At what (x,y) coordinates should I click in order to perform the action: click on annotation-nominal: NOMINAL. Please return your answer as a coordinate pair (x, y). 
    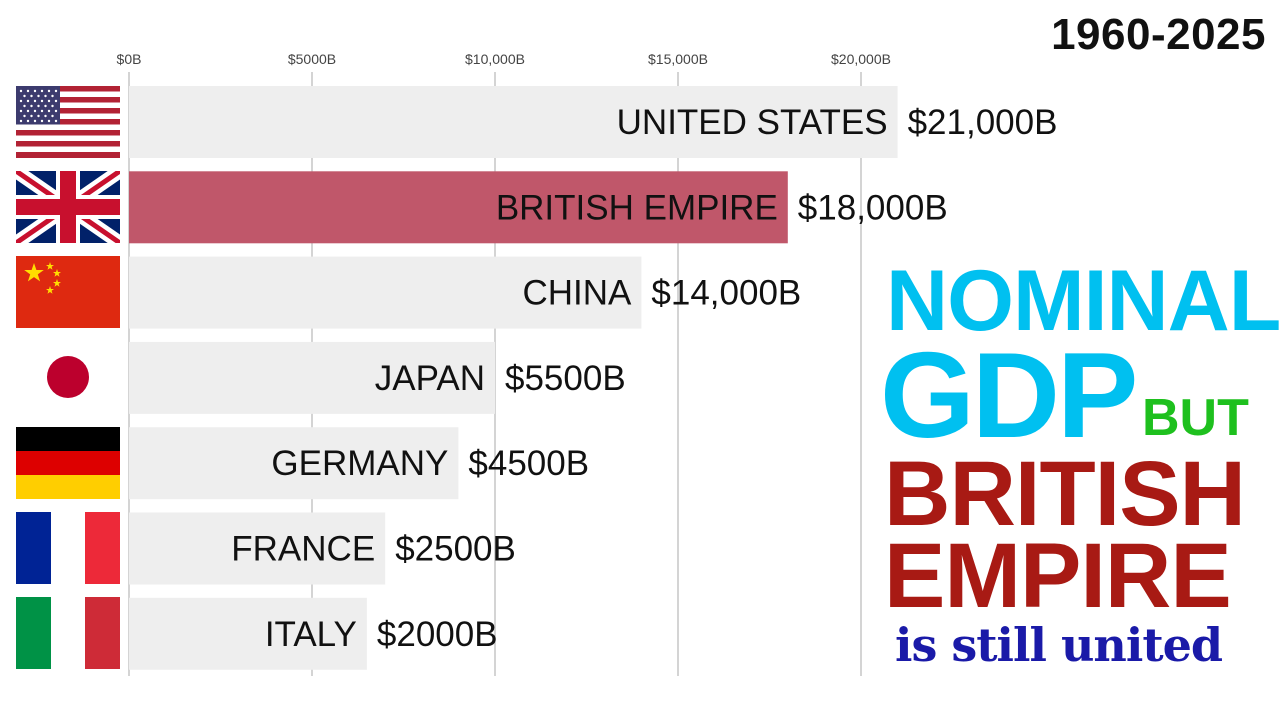
    Looking at the image, I should click on (1083, 301).